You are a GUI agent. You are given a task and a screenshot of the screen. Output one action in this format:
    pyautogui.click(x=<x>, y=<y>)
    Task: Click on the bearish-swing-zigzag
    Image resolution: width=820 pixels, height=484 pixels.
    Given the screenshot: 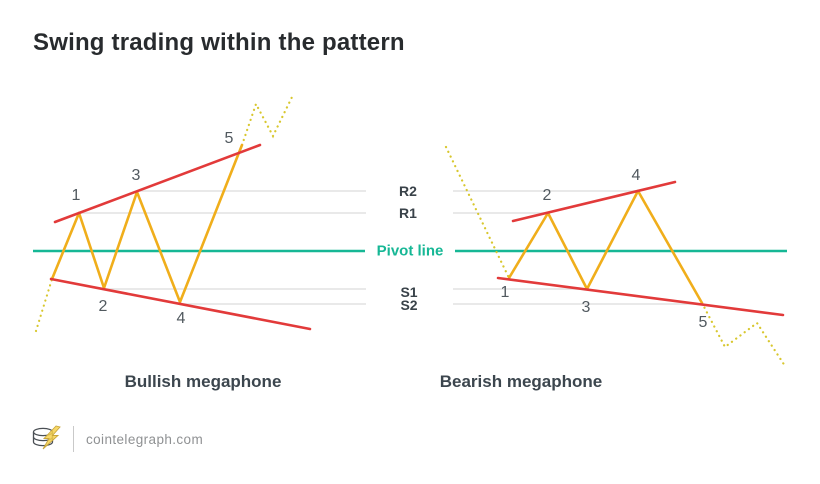 What is the action you would take?
    pyautogui.click(x=605, y=247)
    